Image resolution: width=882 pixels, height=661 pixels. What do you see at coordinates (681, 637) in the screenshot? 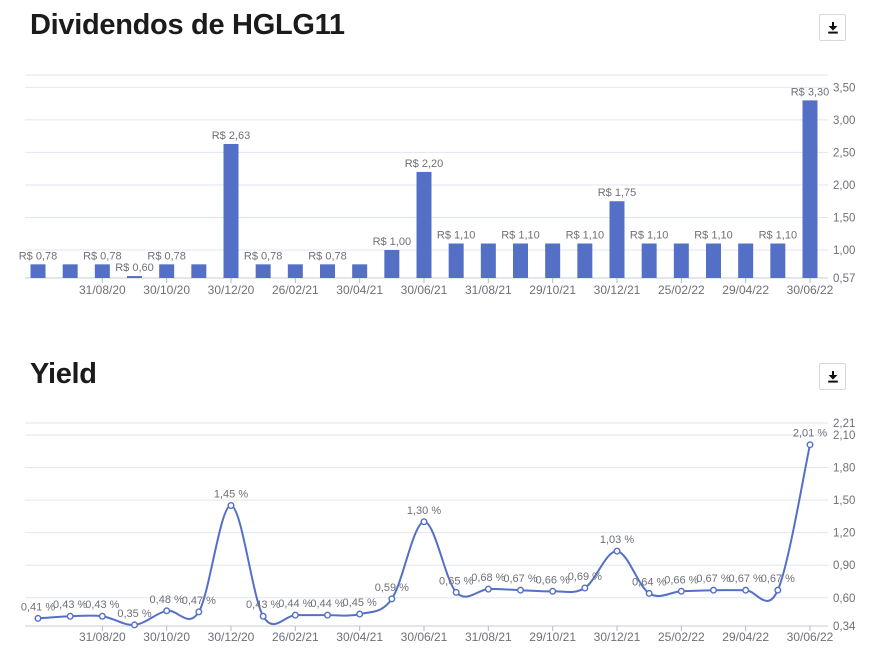
I see `x-axis-label: 25/02/22` at bounding box center [681, 637].